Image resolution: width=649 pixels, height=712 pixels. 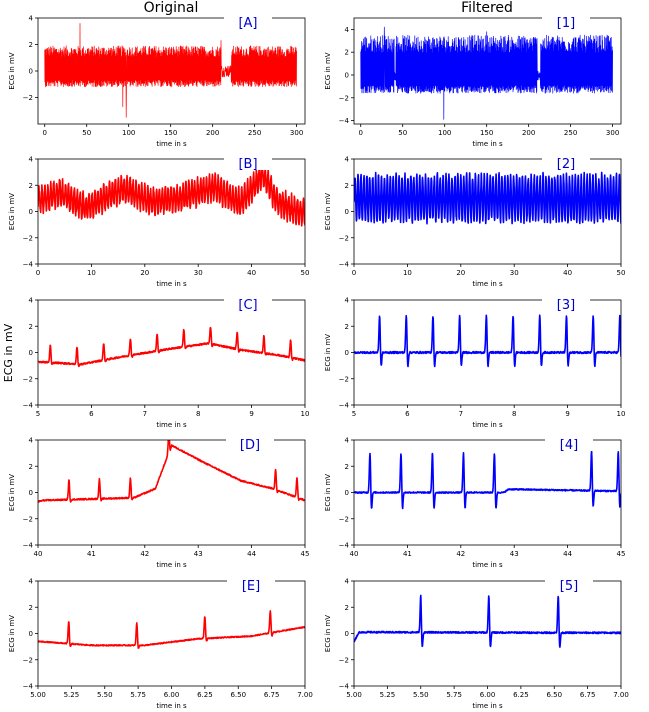 I want to click on x-tick-label-4: 43, so click(x=514, y=554).